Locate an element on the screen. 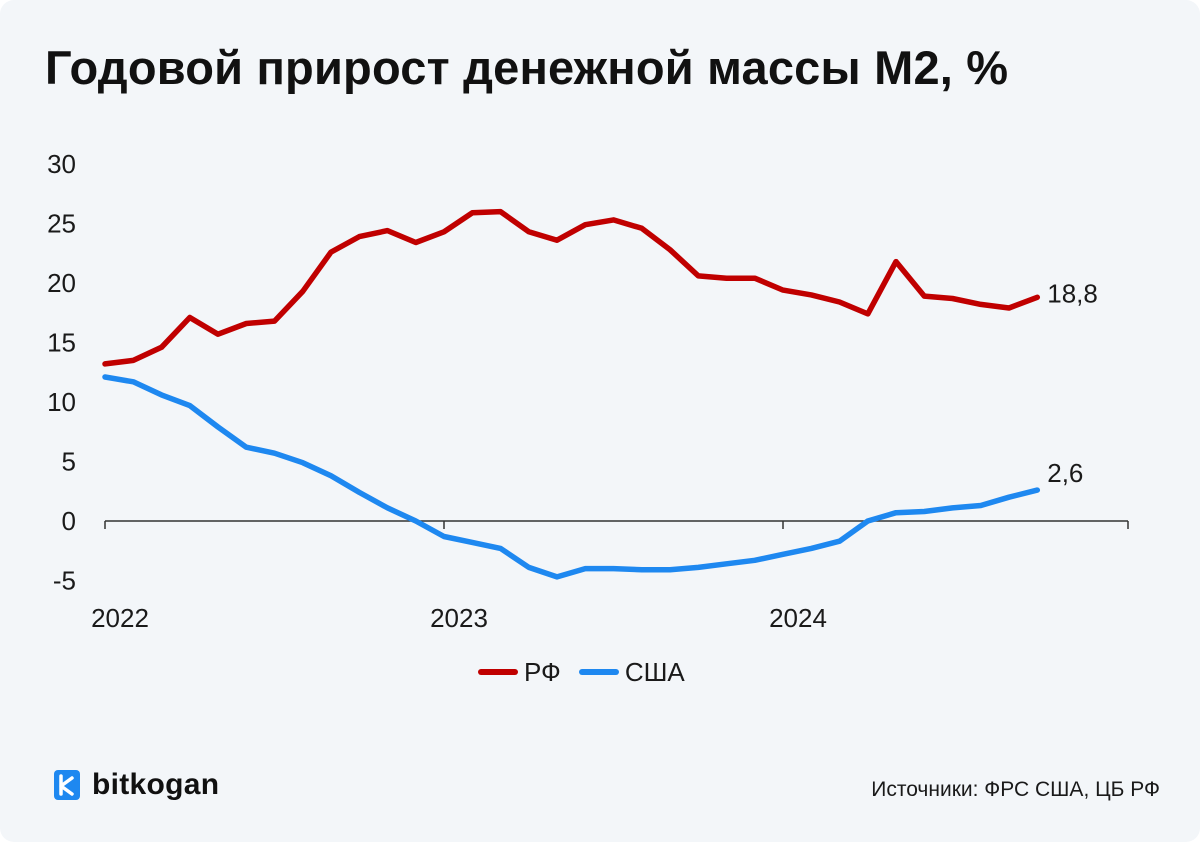 The image size is (1200, 842). legend-swatch-rf is located at coordinates (498, 672).